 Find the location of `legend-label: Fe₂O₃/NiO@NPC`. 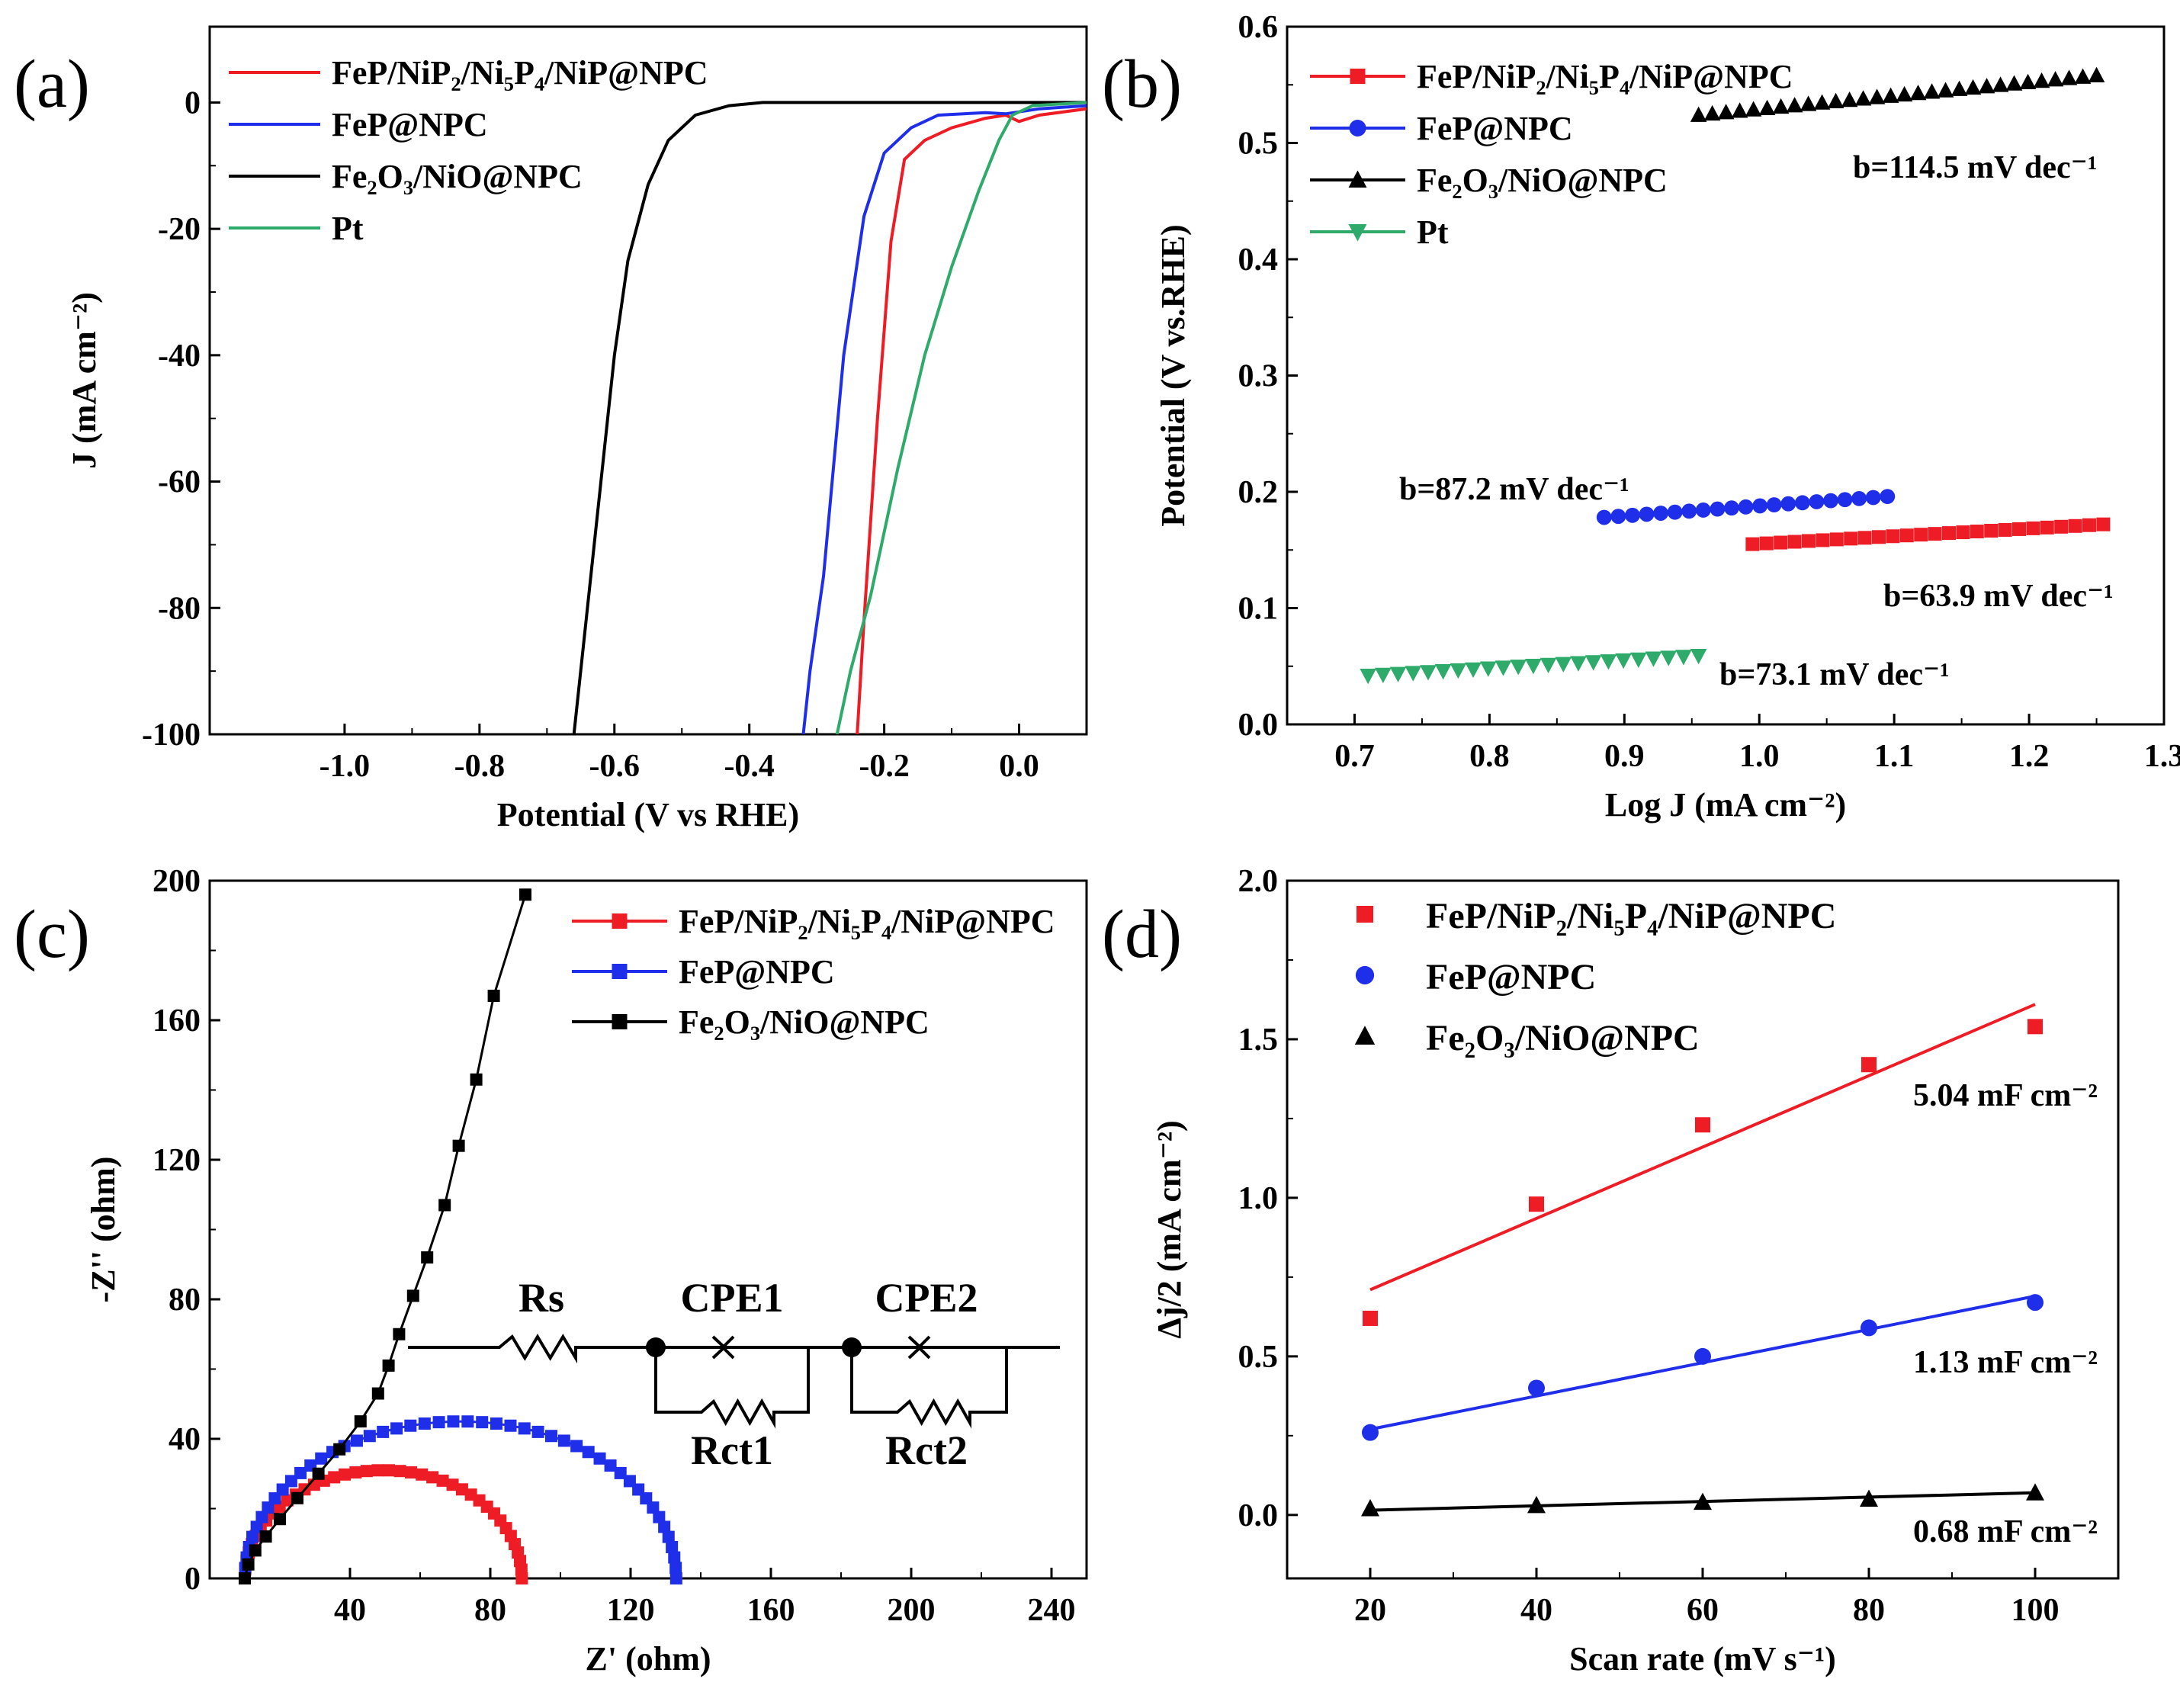

legend-label: Fe₂O₃/NiO@NPC is located at coordinates (804, 1022).